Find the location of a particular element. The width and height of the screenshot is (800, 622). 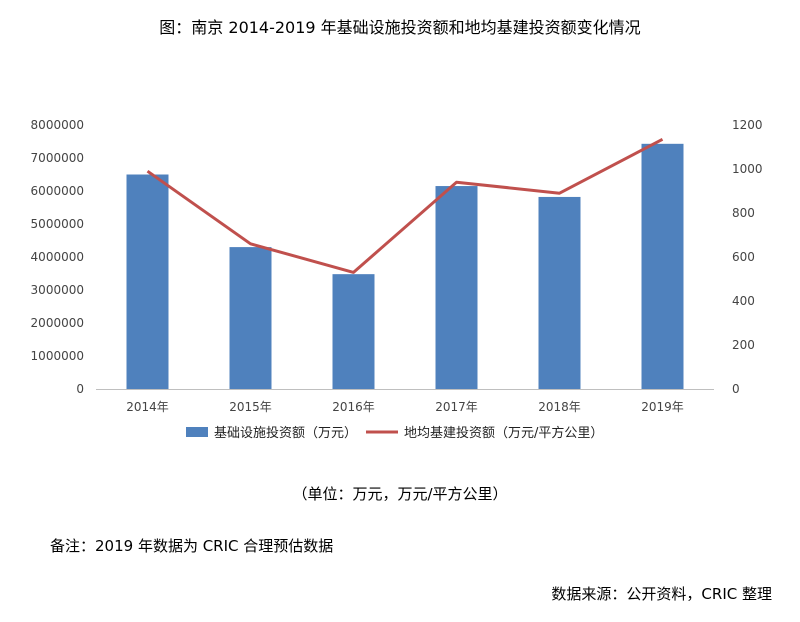

y-right-tick-label: 800 is located at coordinates (743, 213).